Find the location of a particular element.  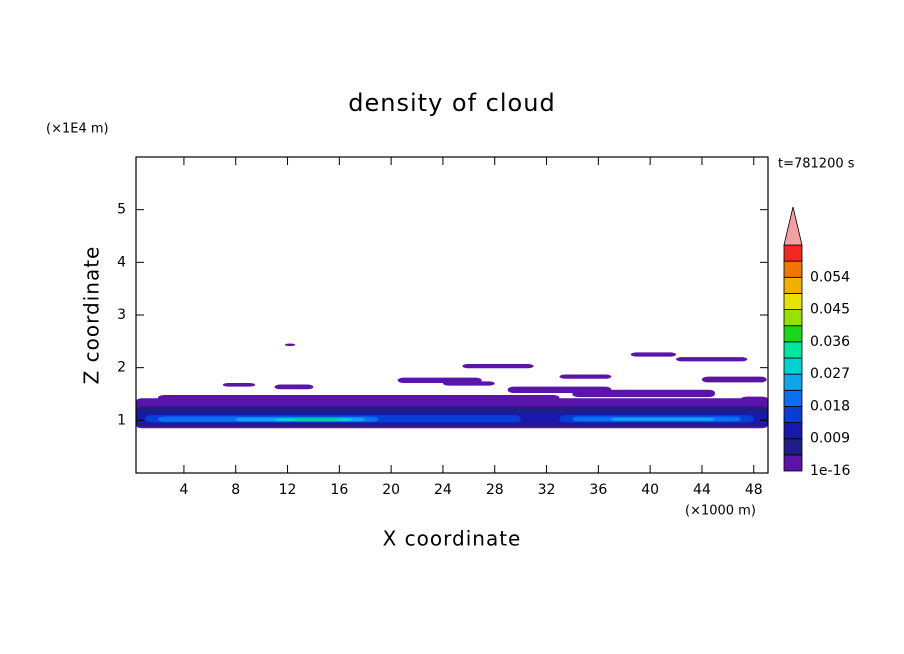

colorbar-label: 0.054 is located at coordinates (830, 277).